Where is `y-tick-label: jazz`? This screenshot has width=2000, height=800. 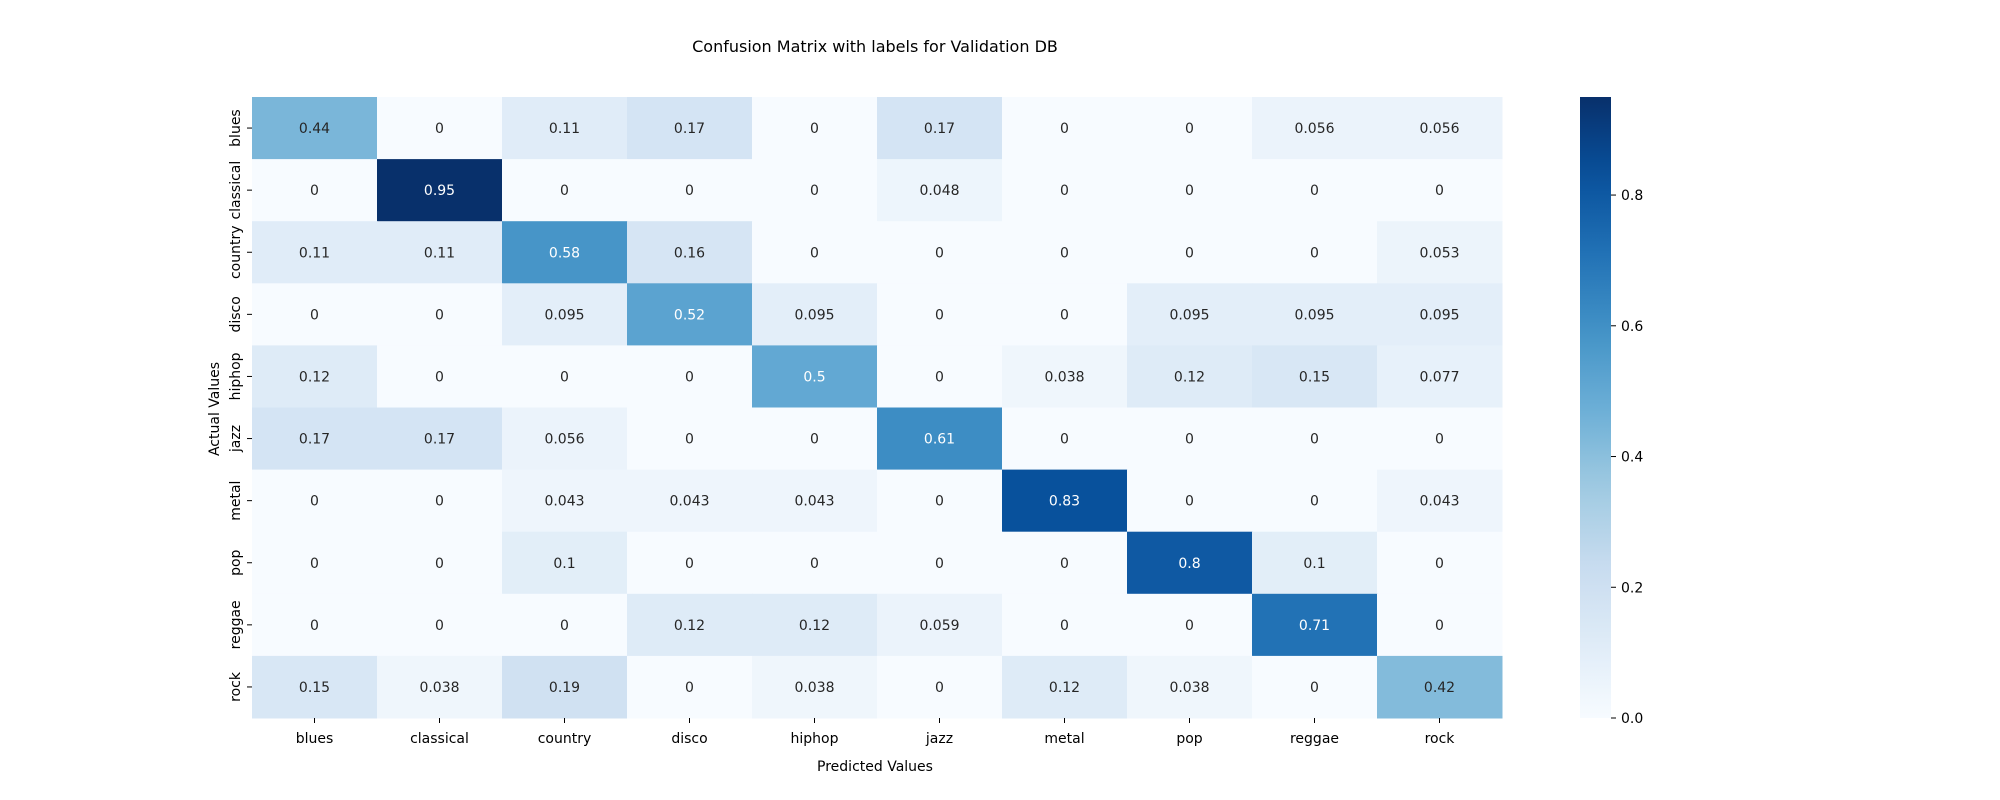
y-tick-label: jazz is located at coordinates (236, 439).